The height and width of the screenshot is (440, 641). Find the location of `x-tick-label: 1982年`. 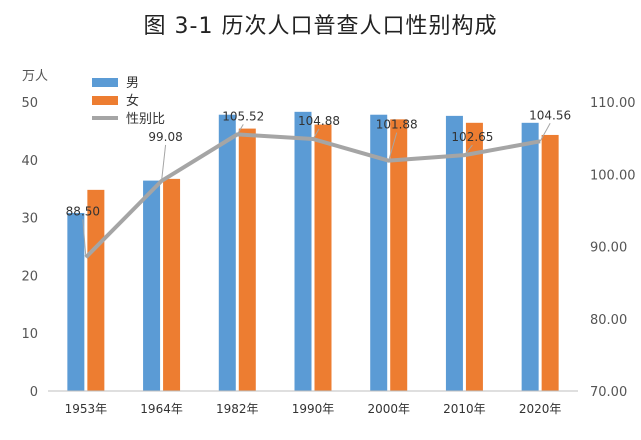

x-tick-label: 1982年 is located at coordinates (237, 409).